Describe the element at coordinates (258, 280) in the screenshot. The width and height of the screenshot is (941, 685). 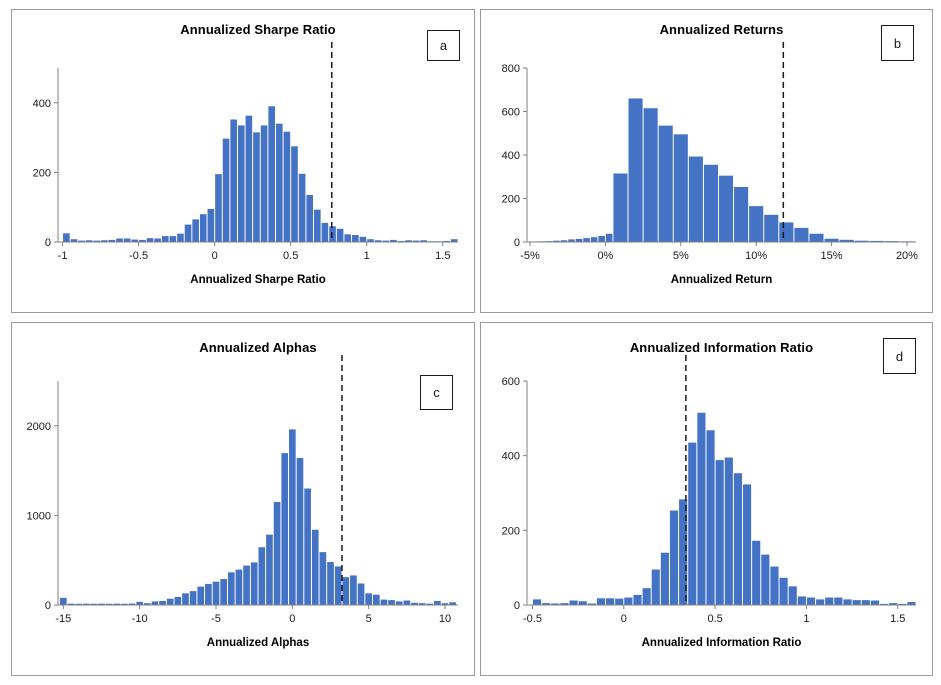
I see `x-axis-title: Annualized Sharpe Ratio` at that location.